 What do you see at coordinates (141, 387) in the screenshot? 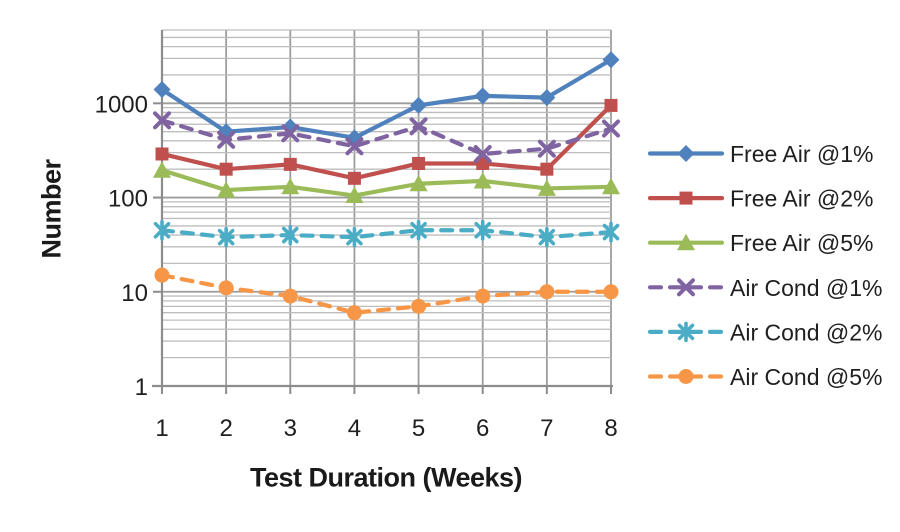
I see `y-tick-label: 1` at bounding box center [141, 387].